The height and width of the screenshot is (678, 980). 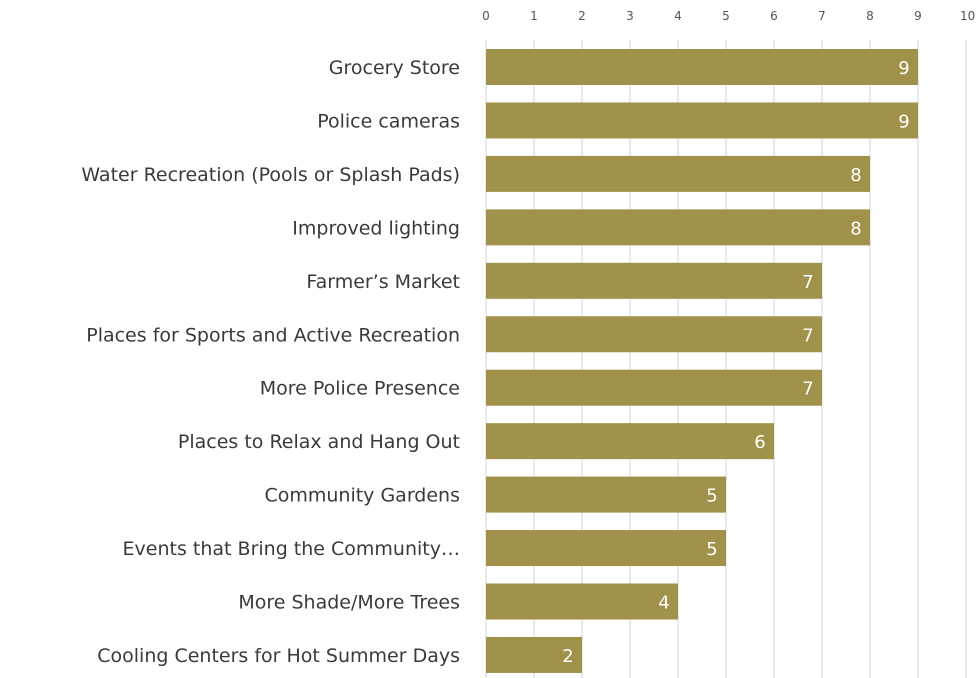 I want to click on x-axis-ticks: 0 1 2 3 4 5 6 7 8 9 10, so click(x=728, y=16).